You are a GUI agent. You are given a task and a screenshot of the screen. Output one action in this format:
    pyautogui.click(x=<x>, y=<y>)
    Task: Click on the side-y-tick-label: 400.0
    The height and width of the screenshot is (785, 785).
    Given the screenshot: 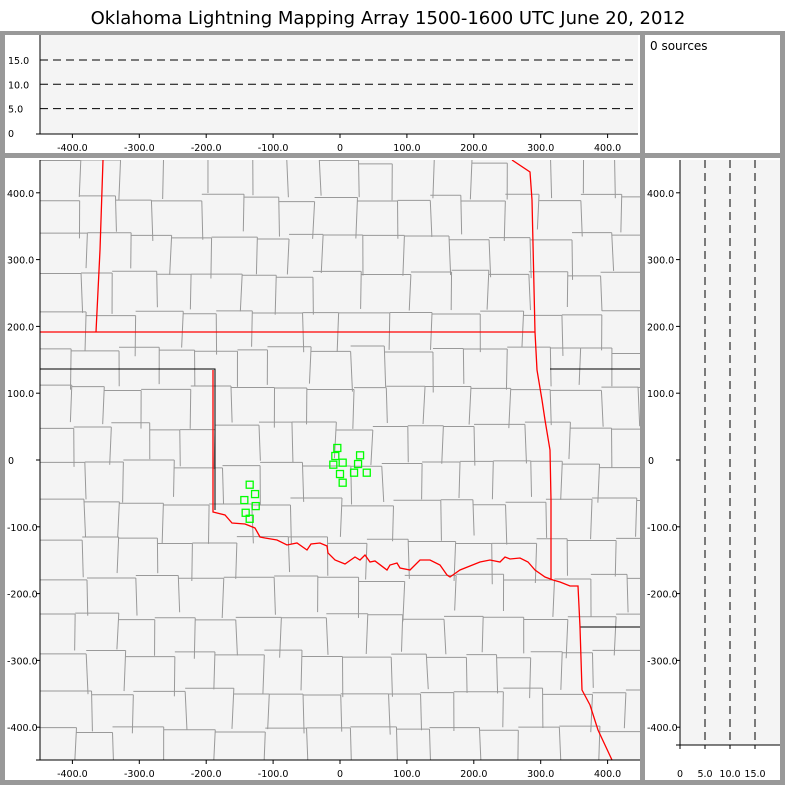 What is the action you would take?
    pyautogui.click(x=660, y=194)
    